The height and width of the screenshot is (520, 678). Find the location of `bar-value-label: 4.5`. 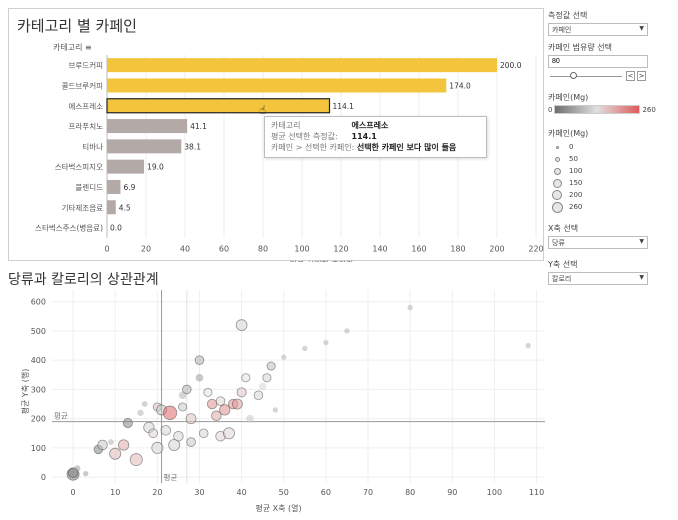

bar-value-label: 4.5 is located at coordinates (125, 207).